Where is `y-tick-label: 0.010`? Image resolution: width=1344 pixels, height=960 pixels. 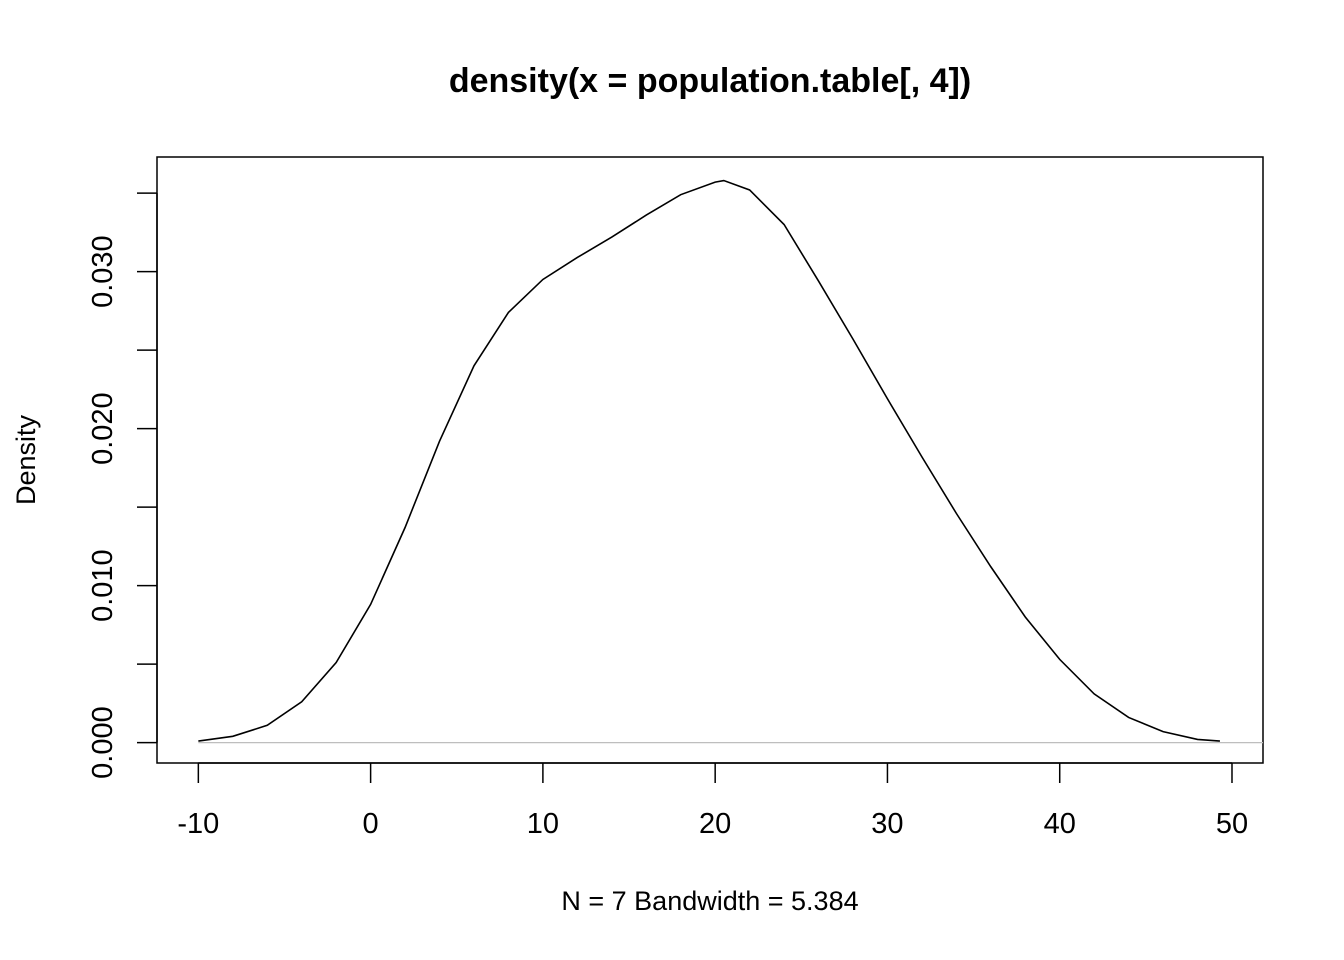
y-tick-label: 0.010 is located at coordinates (103, 585).